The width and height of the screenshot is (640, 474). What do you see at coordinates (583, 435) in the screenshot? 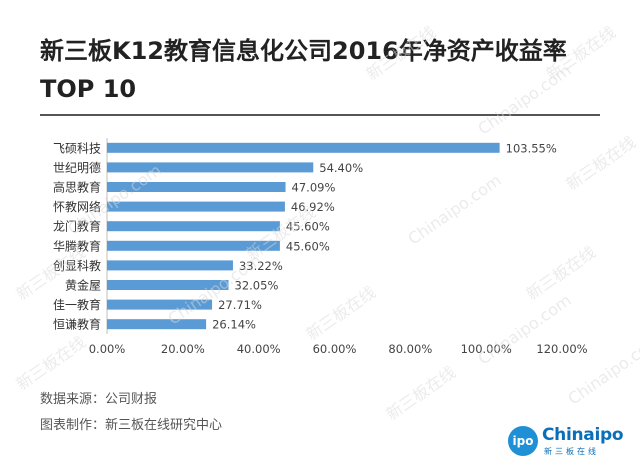
I see `logo-text: Chinaipo` at bounding box center [583, 435].